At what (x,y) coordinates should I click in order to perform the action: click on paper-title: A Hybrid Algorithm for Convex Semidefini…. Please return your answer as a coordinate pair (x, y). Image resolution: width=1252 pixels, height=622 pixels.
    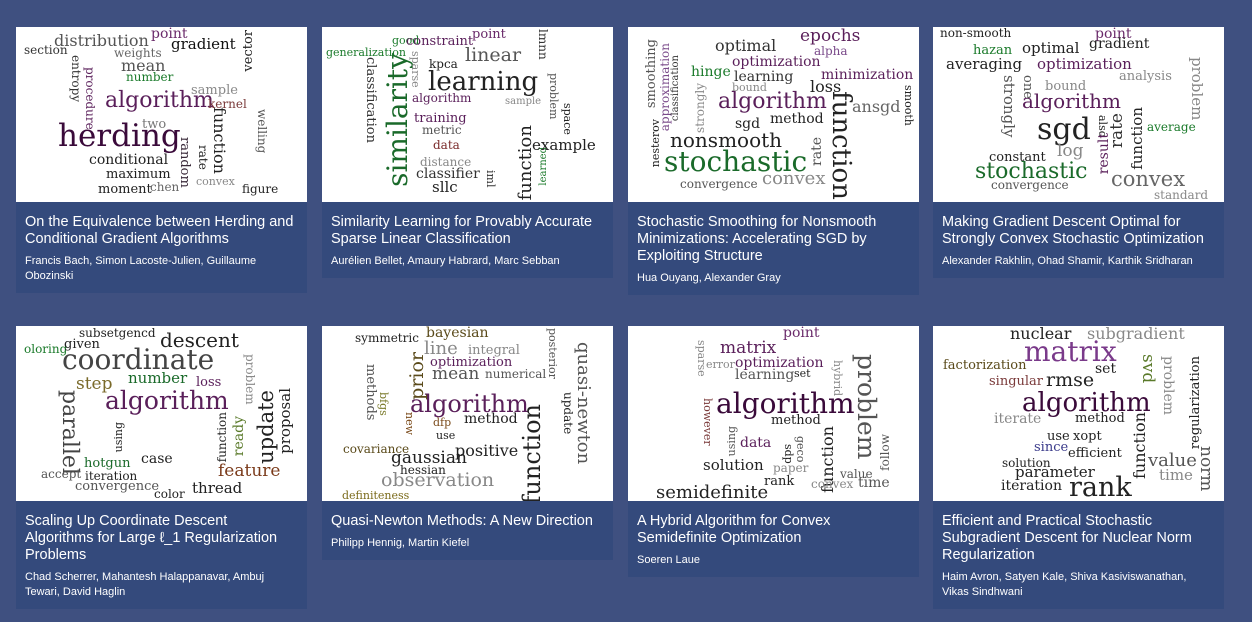
    Looking at the image, I should click on (734, 529).